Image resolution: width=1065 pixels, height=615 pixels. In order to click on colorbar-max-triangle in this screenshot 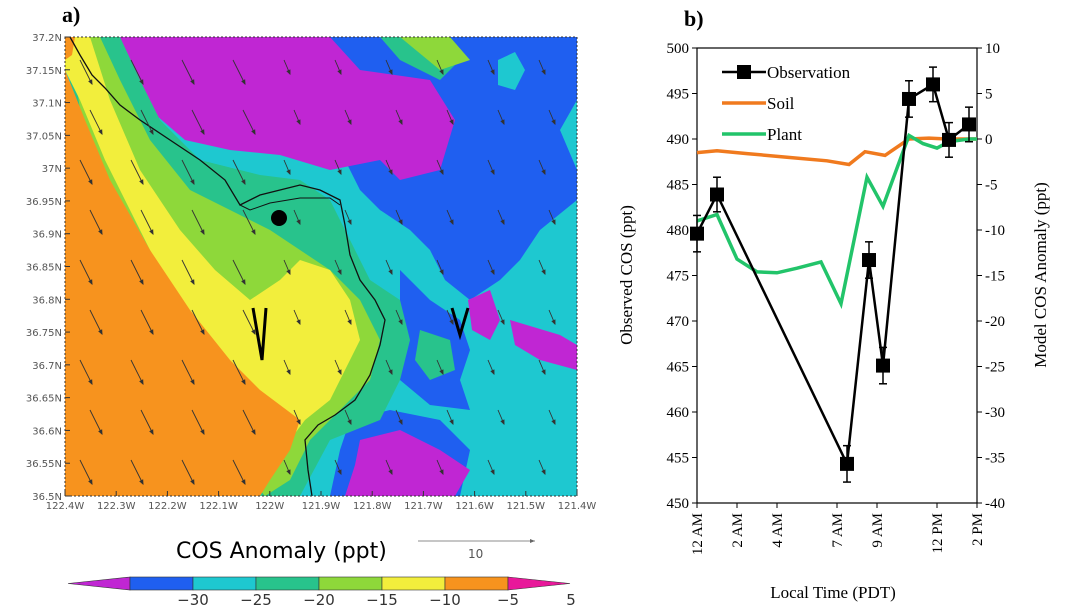, I will do `click(539, 583)`.